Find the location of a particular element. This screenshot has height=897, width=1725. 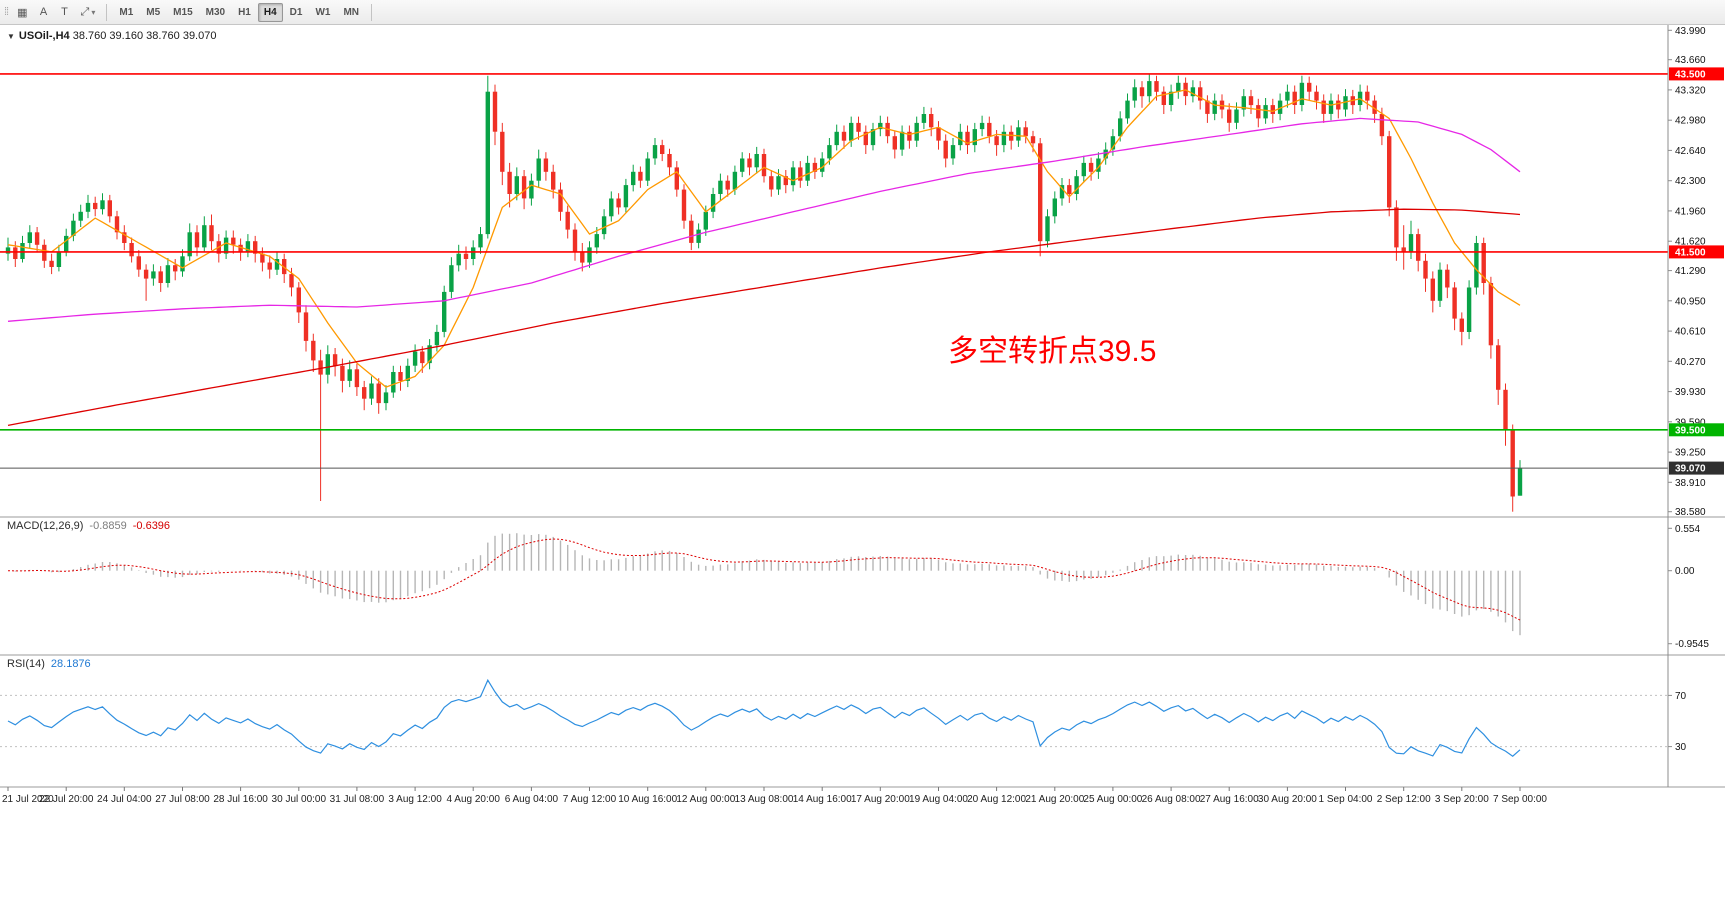

chart-window-icon-button: ▦ is located at coordinates (22, 12).